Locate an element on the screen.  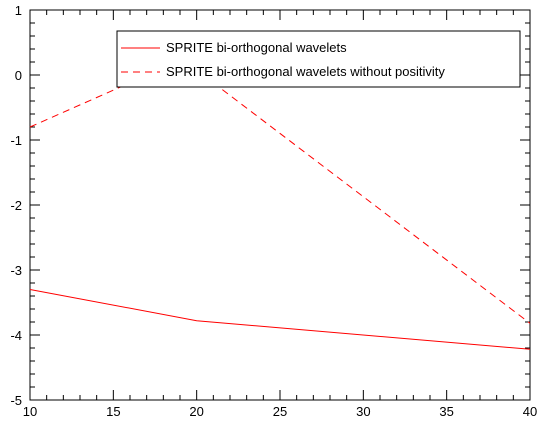
x-tick-label: 25 is located at coordinates (280, 411).